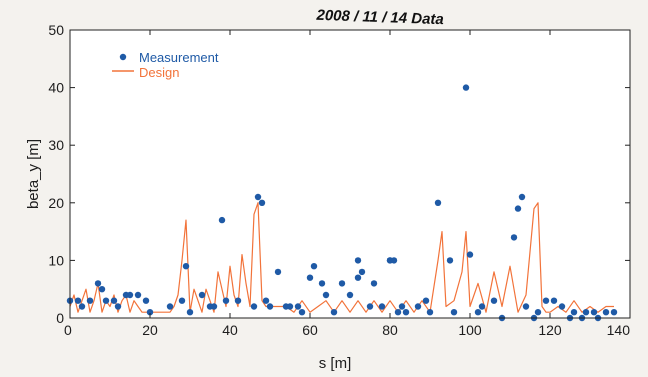  Describe the element at coordinates (335, 363) in the screenshot. I see `x-axis-label: s [m]` at that location.